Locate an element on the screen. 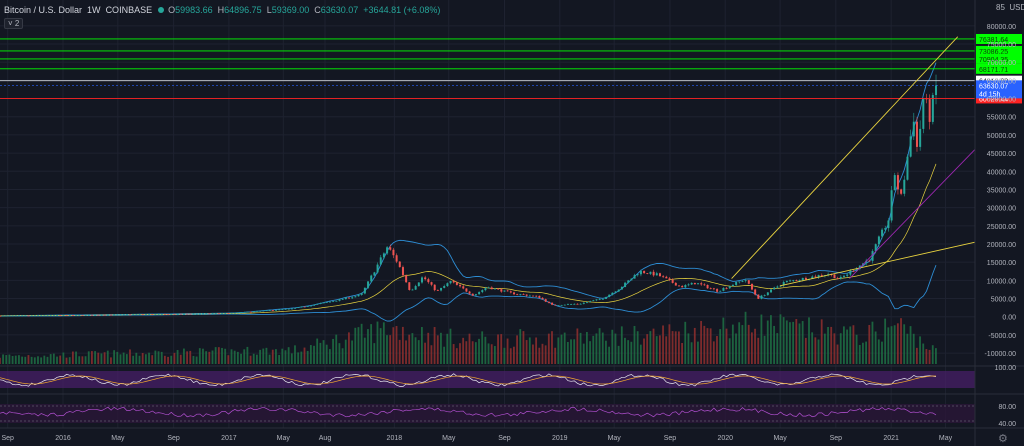 Image resolution: width=1024 pixels, height=446 pixels. partial-top-tick: 85 is located at coordinates (1000, 7).